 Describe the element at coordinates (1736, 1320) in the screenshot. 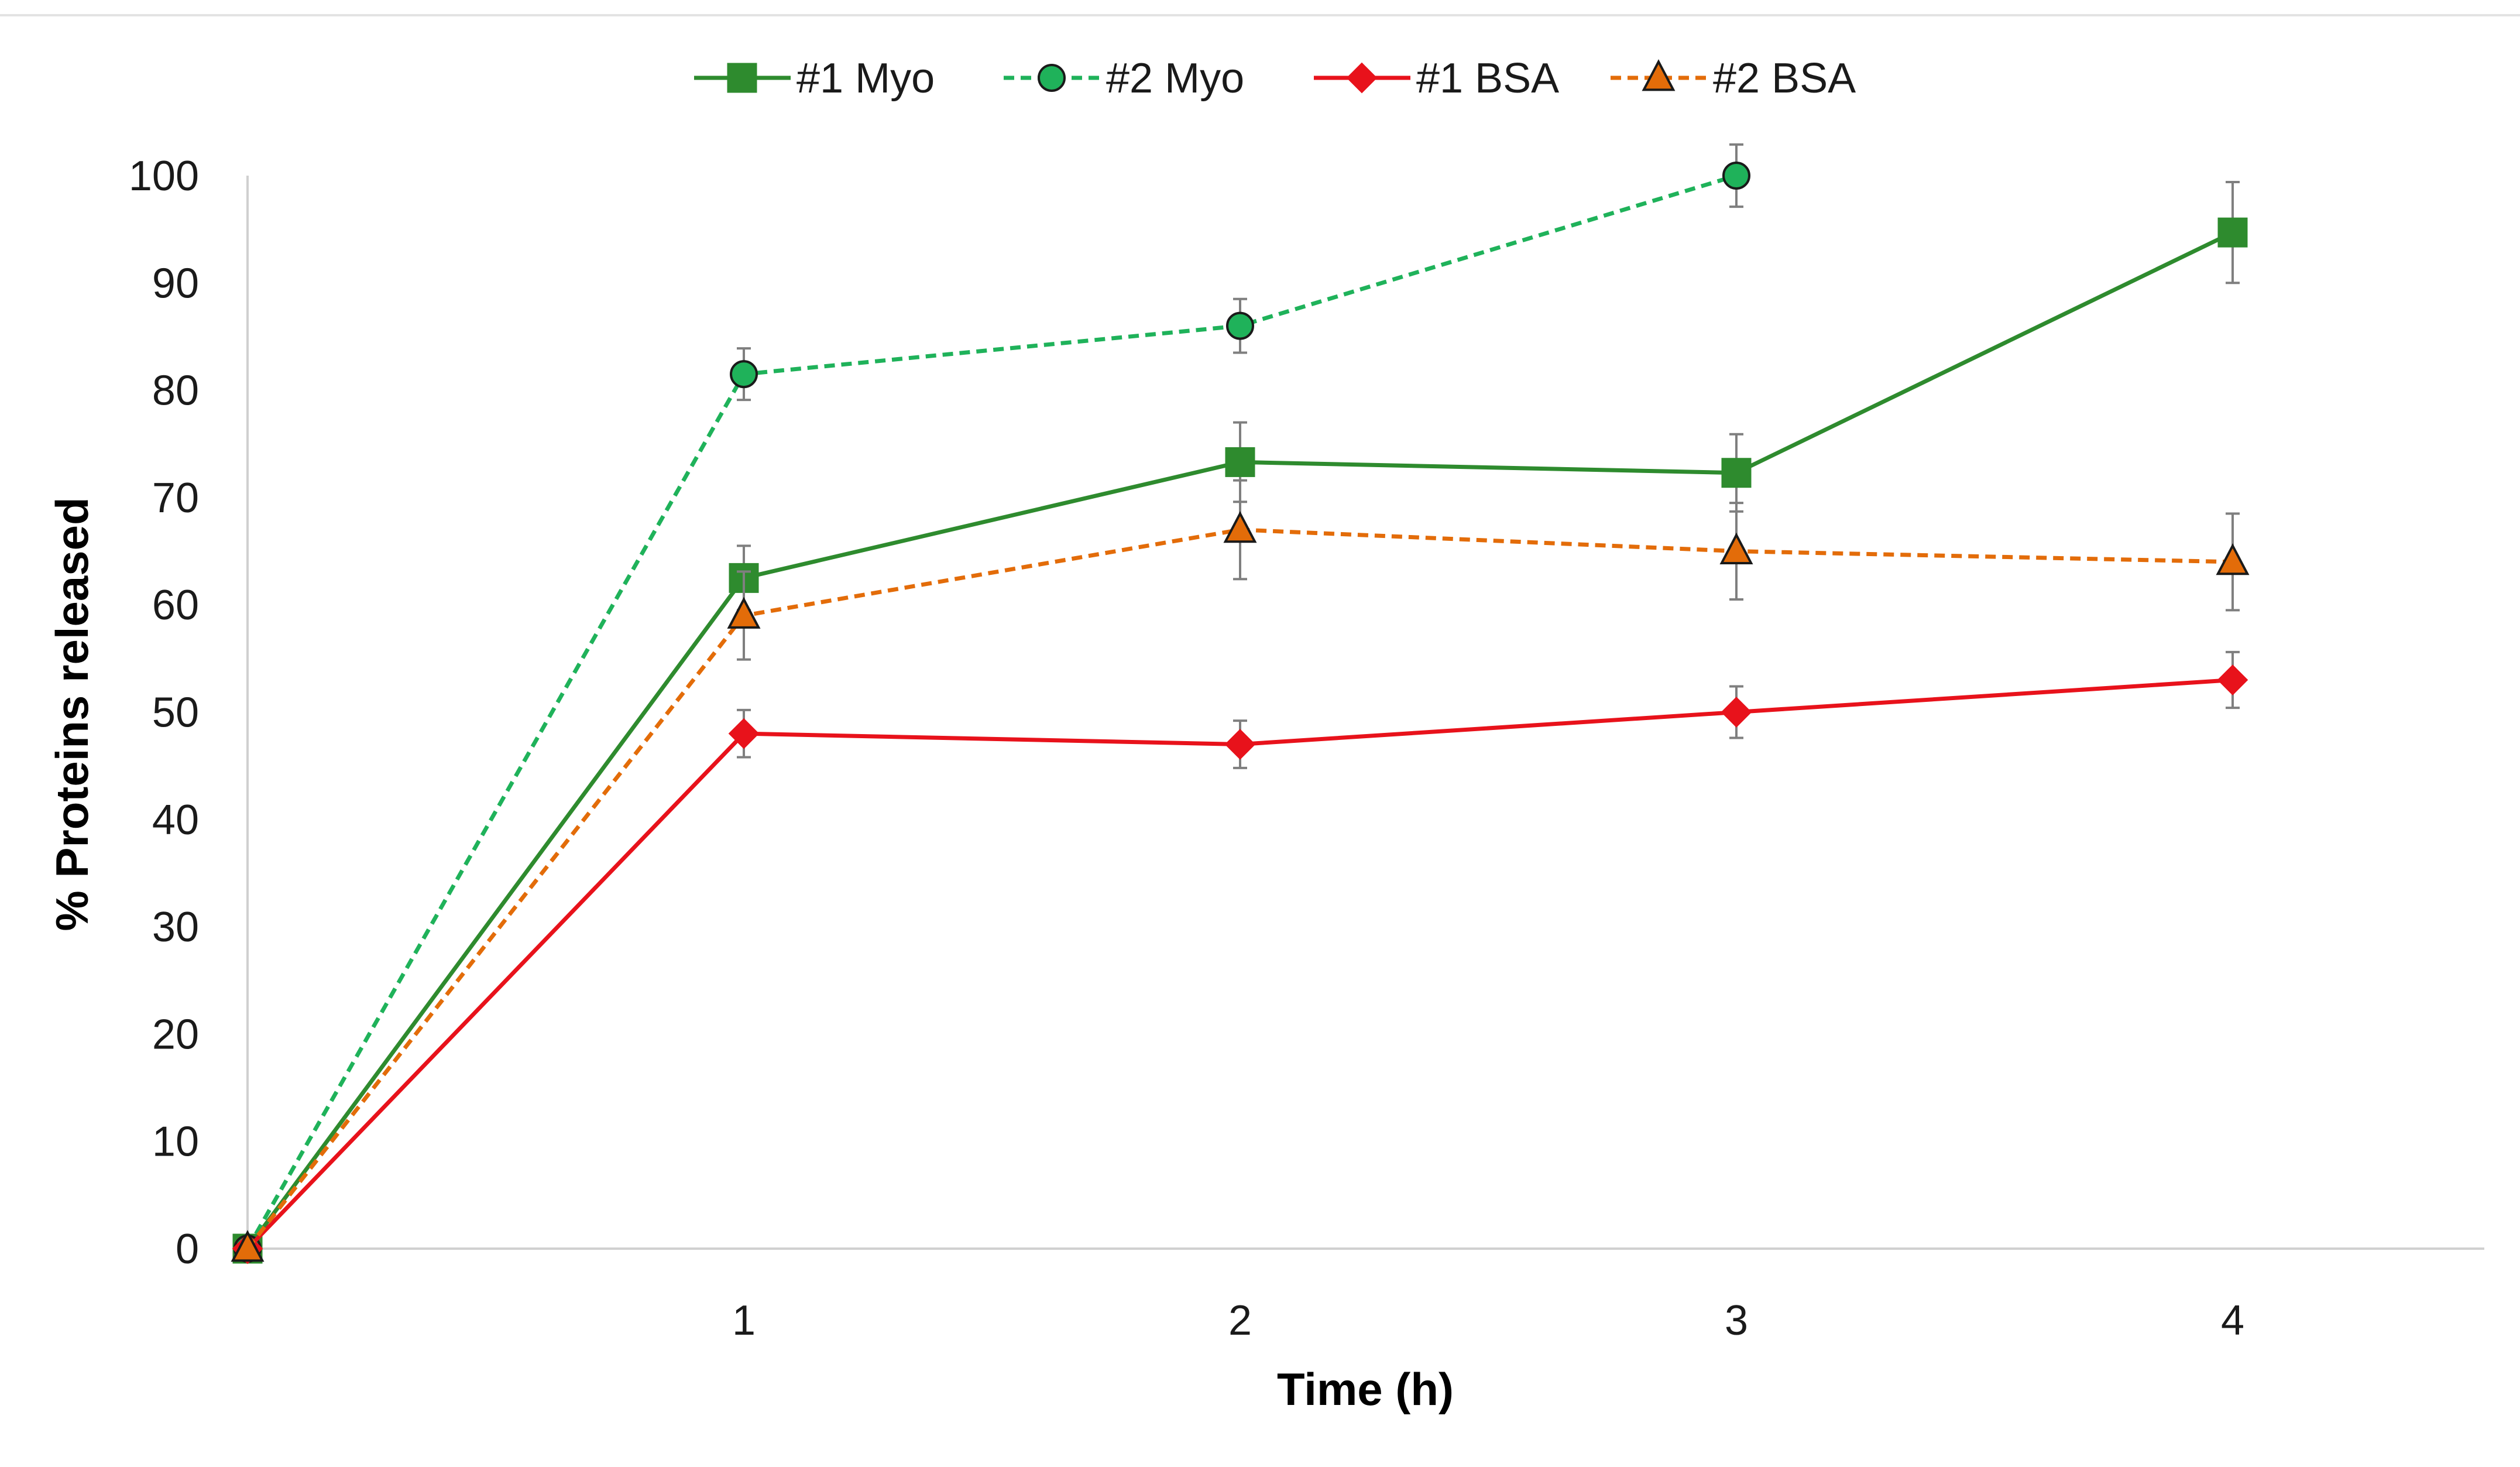

I see `x-tick-label: 3` at that location.